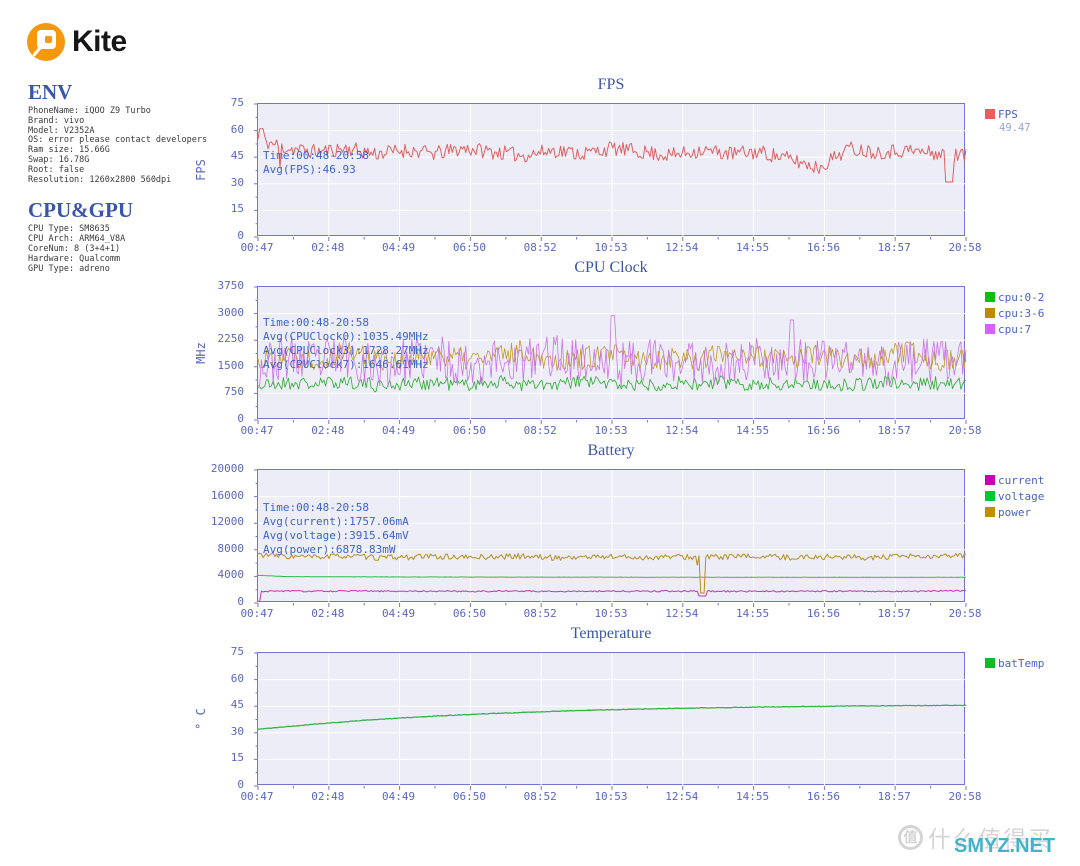 The height and width of the screenshot is (866, 1080). I want to click on x-tick-label: 16:56, so click(823, 430).